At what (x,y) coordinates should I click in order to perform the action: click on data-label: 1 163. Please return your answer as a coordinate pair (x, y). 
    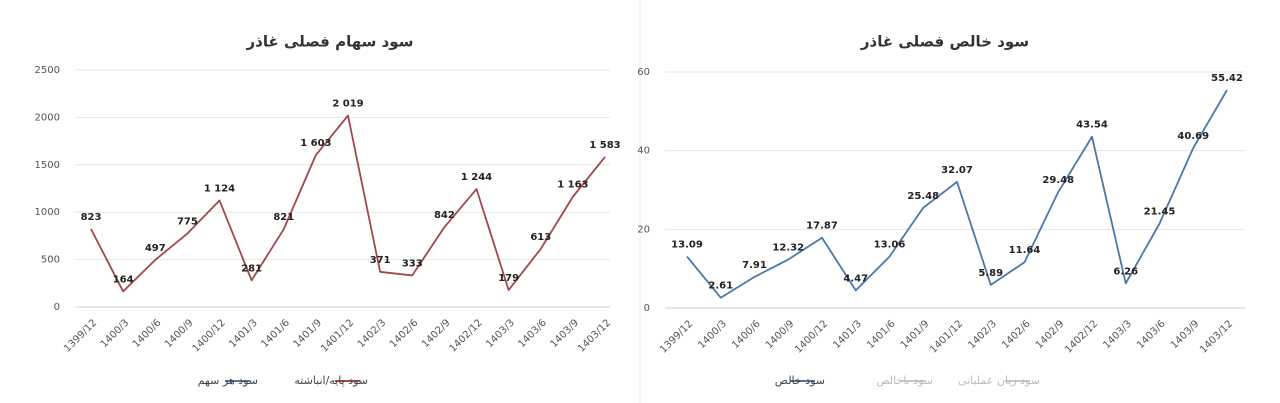
    Looking at the image, I should click on (572, 185).